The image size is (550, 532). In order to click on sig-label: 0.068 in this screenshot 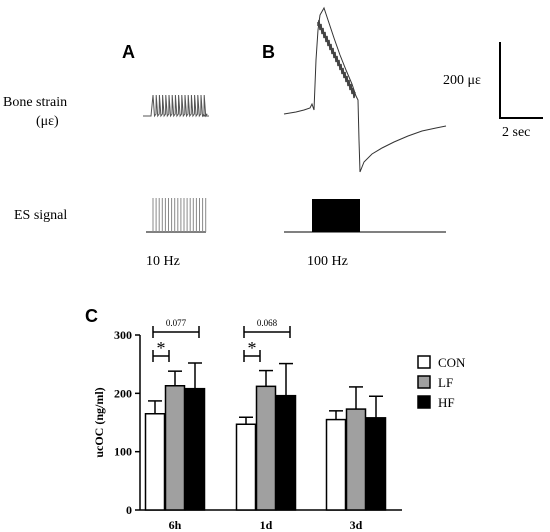, I will do `click(267, 323)`.